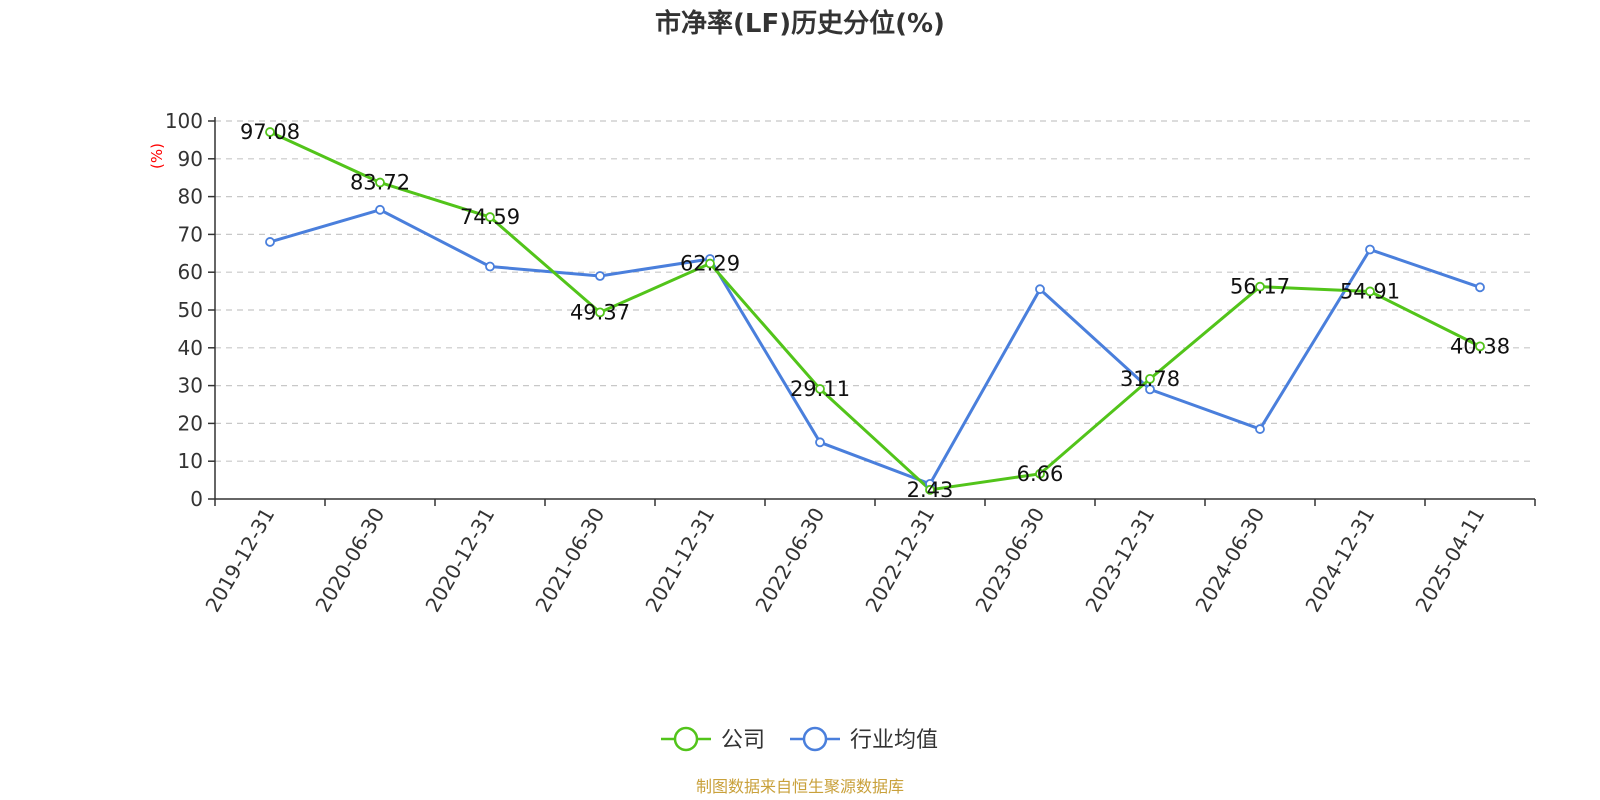 The image size is (1600, 800). I want to click on y-tick-label: 100, so click(184, 121).